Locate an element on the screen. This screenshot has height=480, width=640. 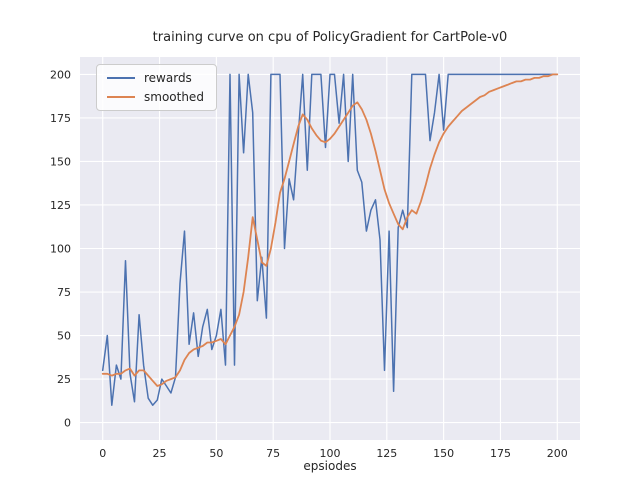
y-tick-label: 200 is located at coordinates (60, 74).